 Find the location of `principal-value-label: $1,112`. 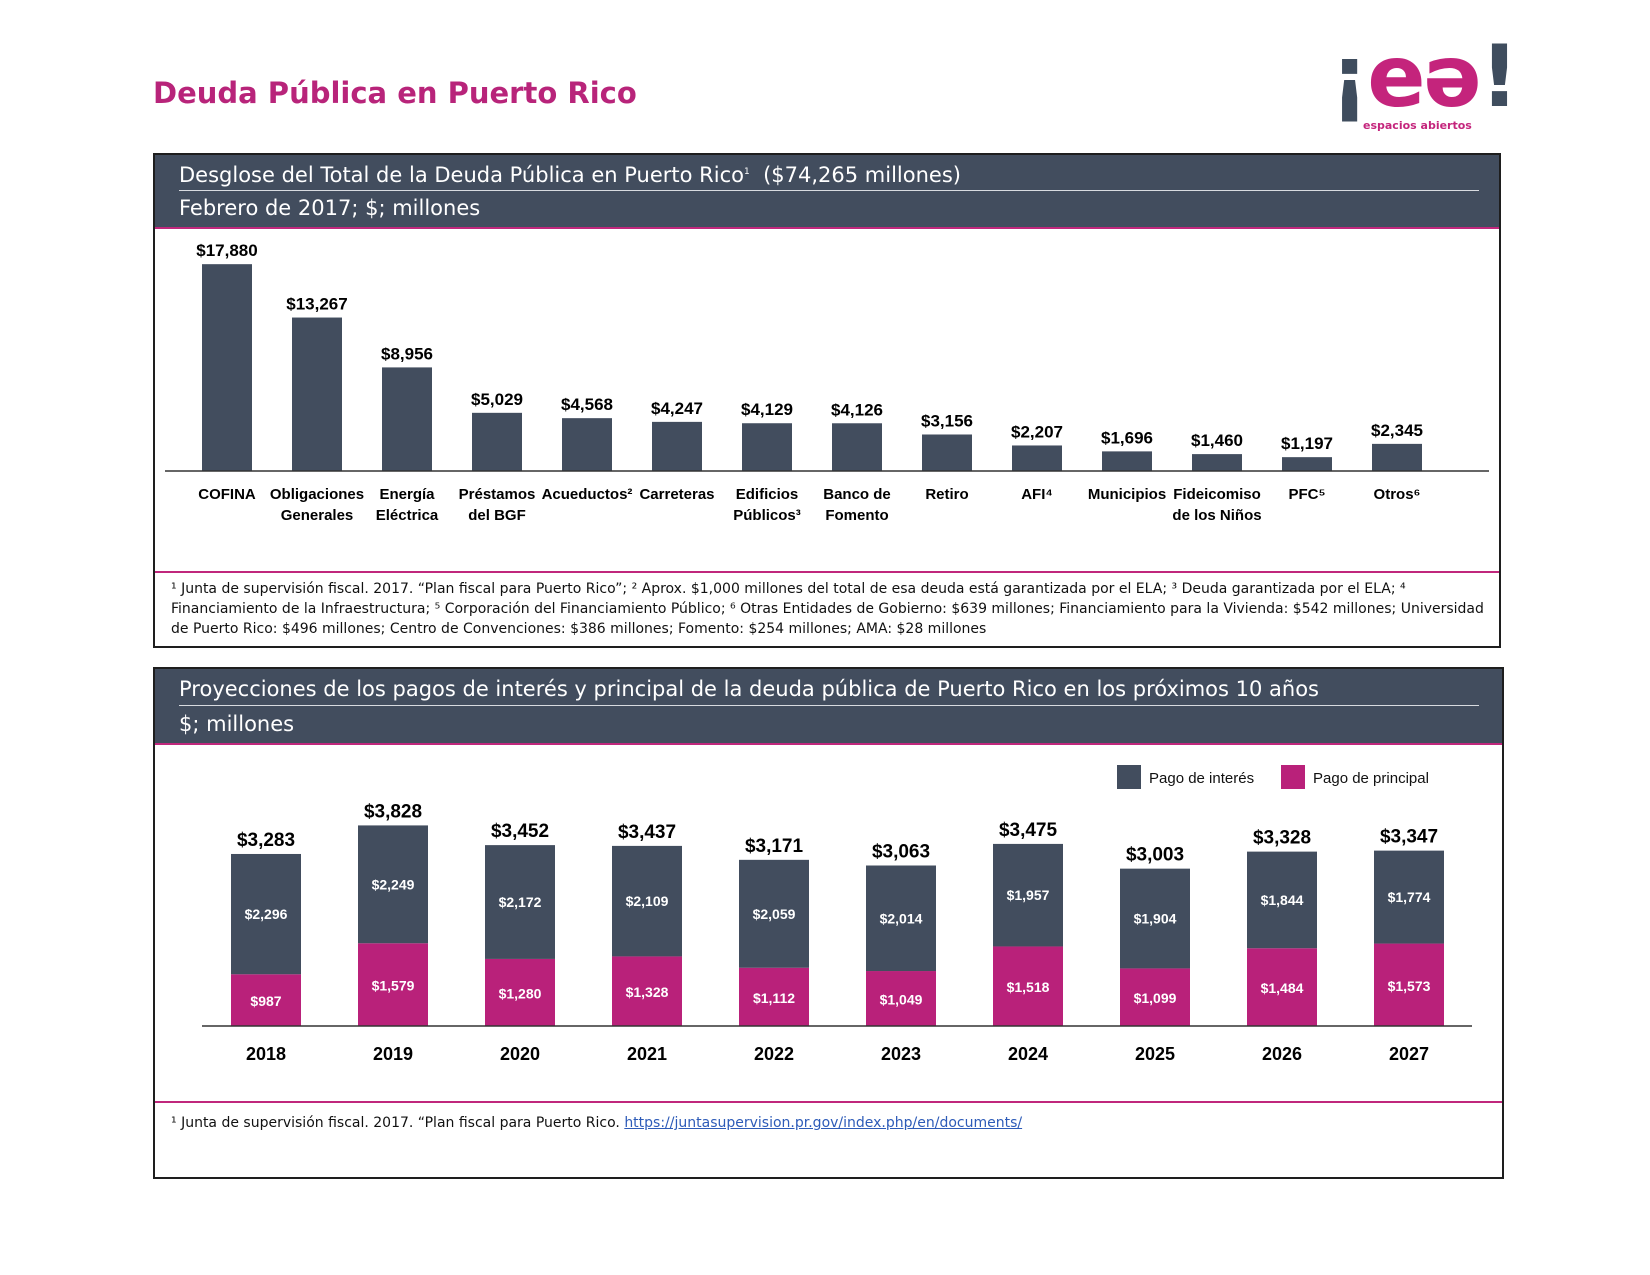

principal-value-label: $1,112 is located at coordinates (774, 998).